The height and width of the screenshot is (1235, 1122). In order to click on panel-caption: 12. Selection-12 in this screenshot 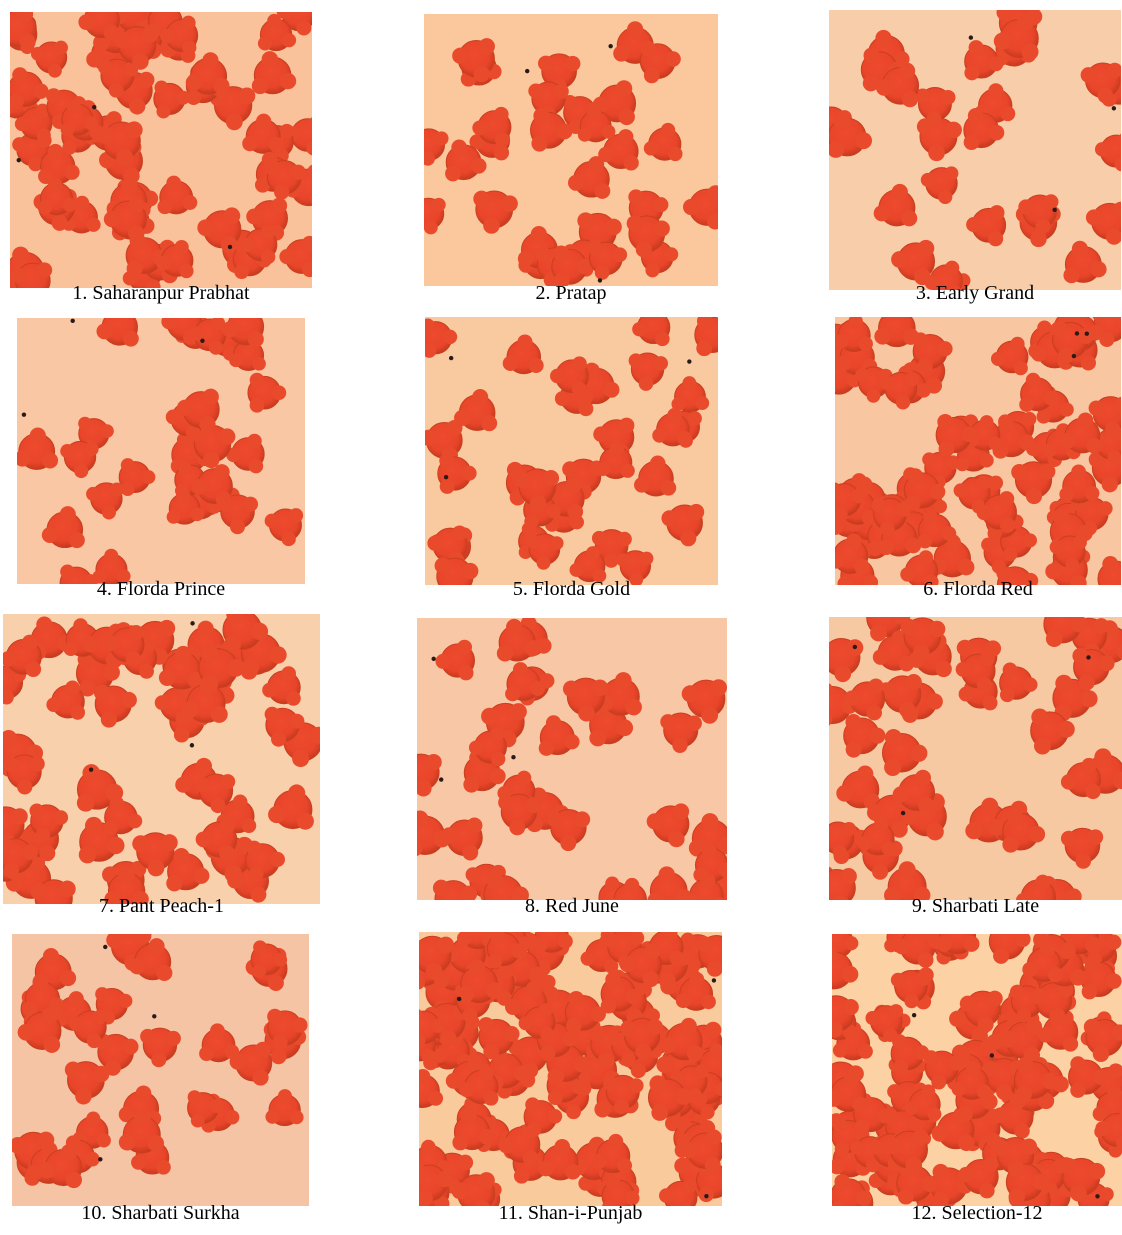, I will do `click(977, 1213)`.